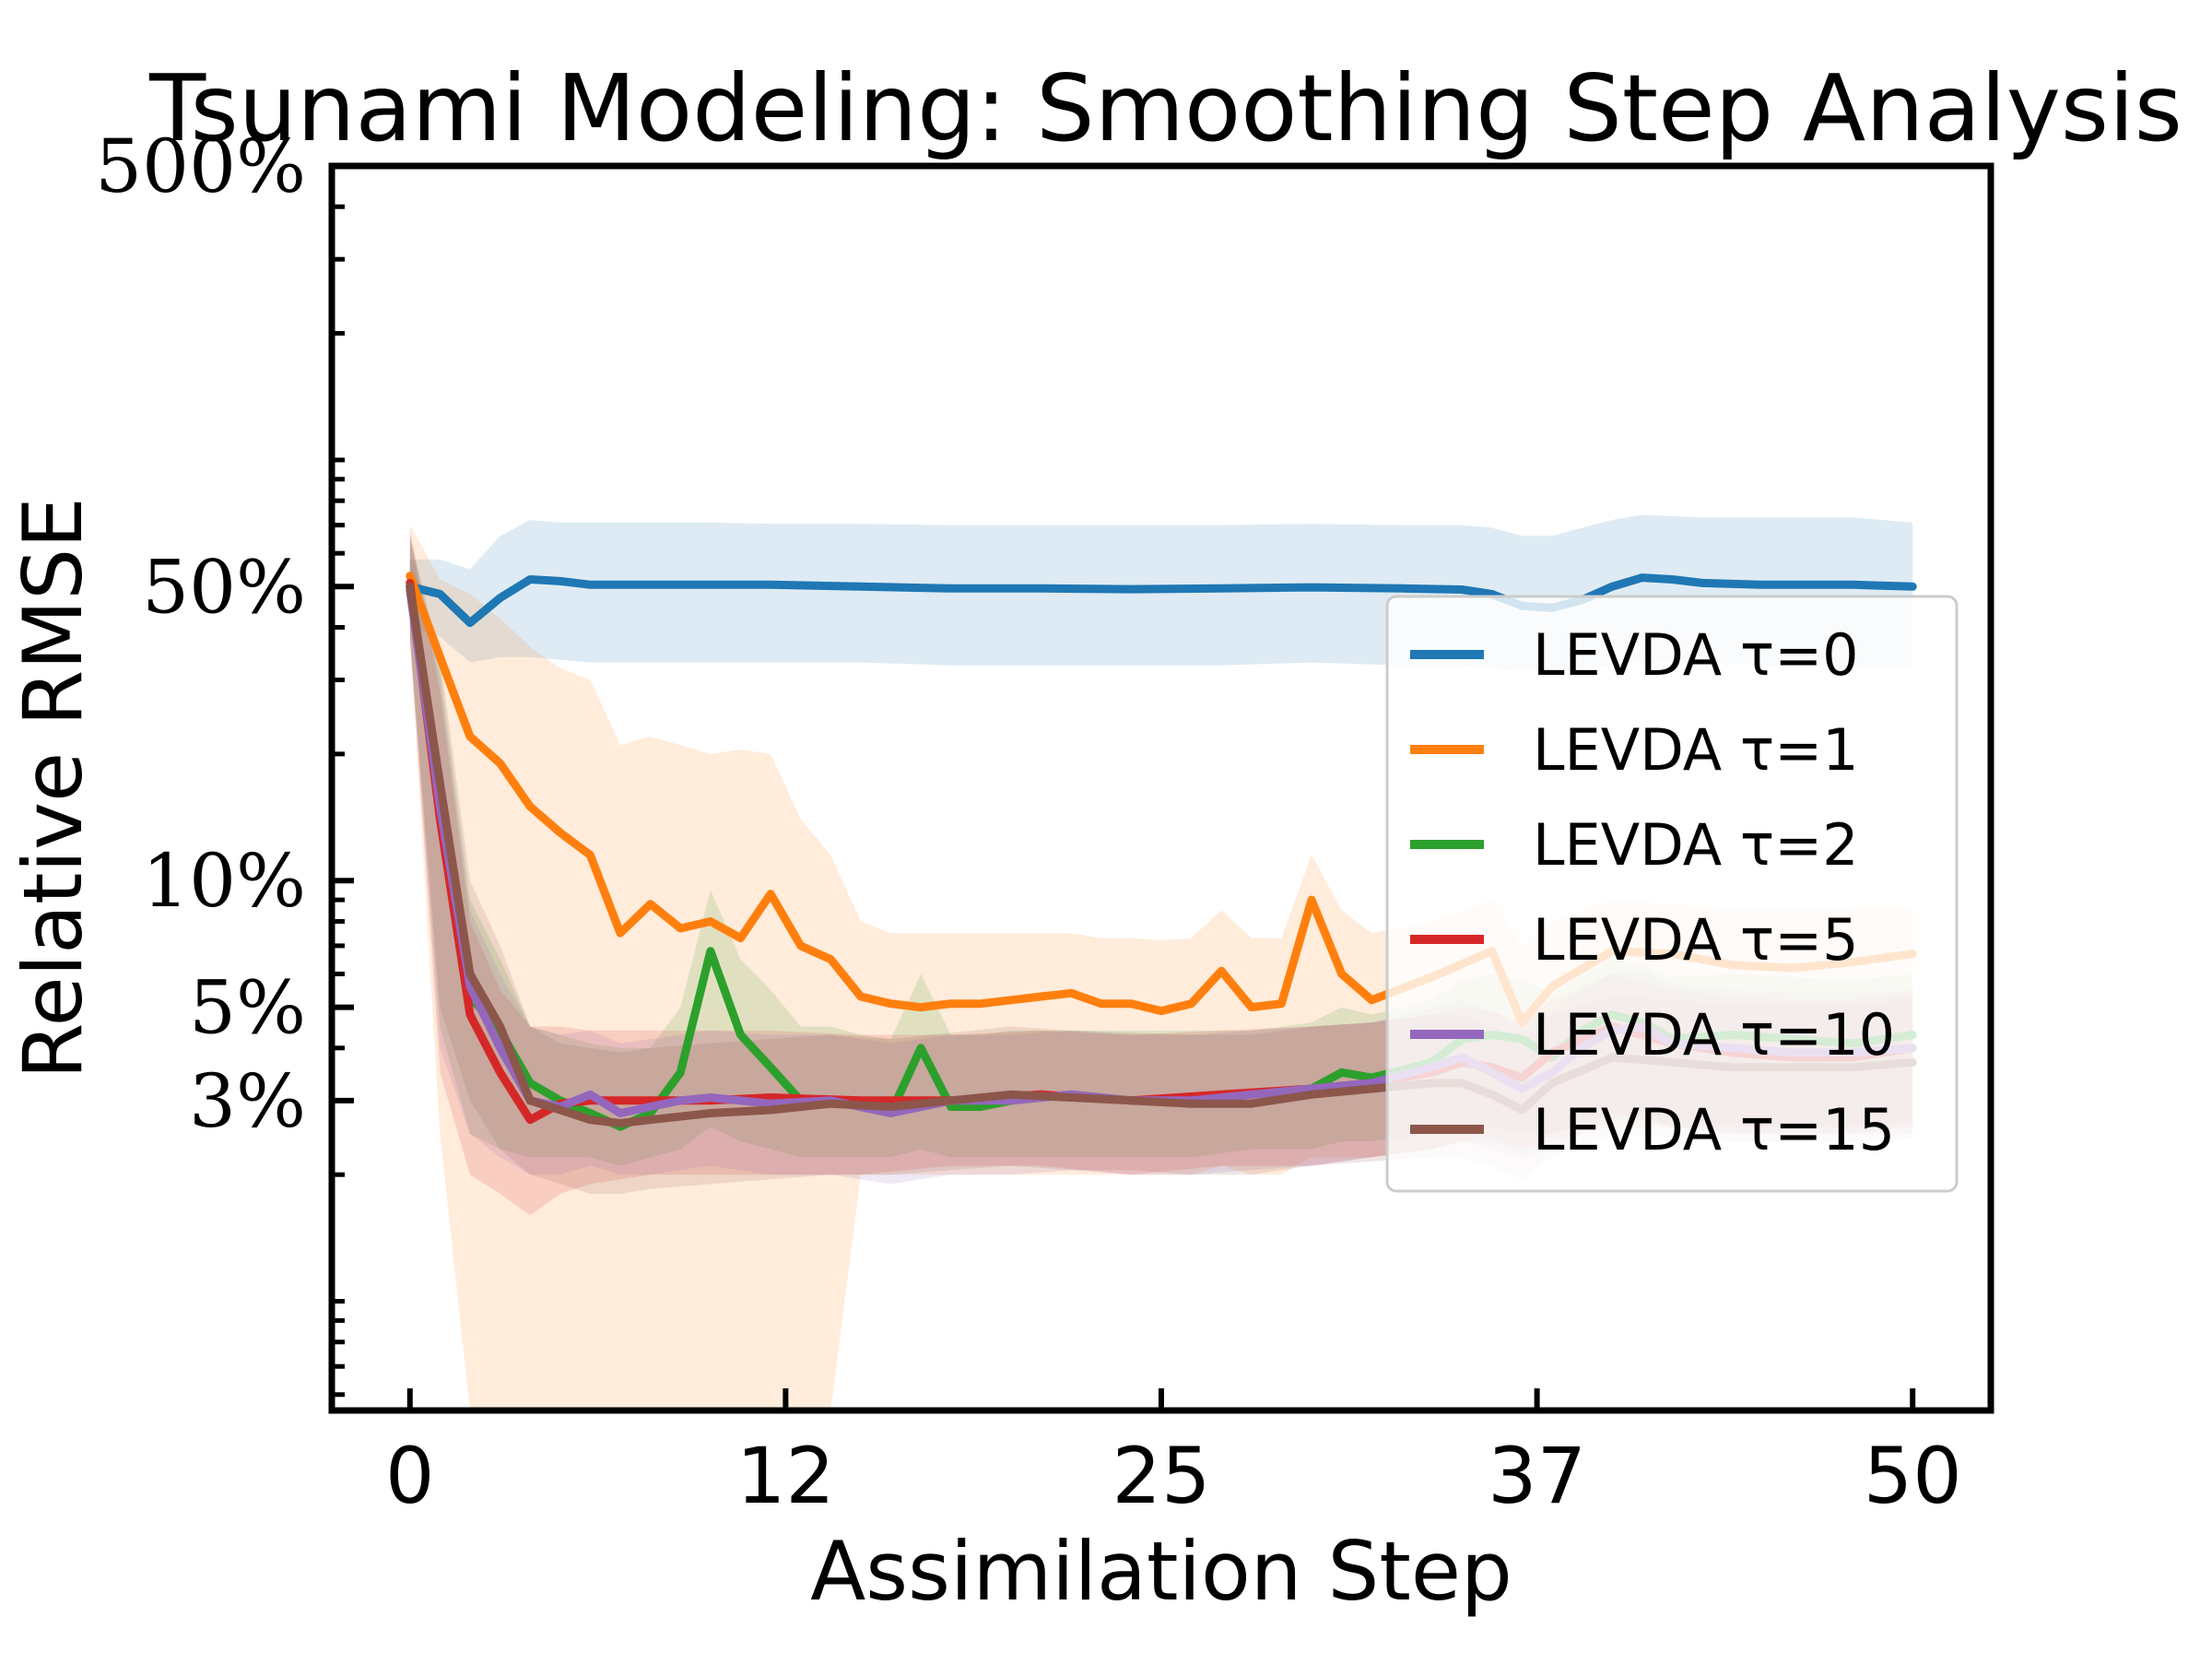 The width and height of the screenshot is (2212, 1664). What do you see at coordinates (53, 788) in the screenshot?
I see `y-axis-label: Relative RMSE` at bounding box center [53, 788].